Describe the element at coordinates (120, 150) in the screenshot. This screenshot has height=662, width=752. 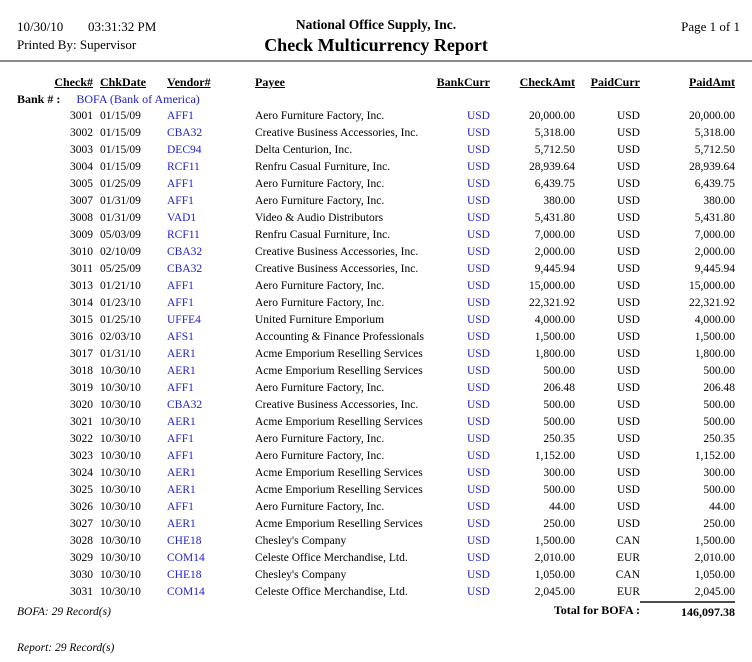
I see `check-date: 01/15/09` at that location.